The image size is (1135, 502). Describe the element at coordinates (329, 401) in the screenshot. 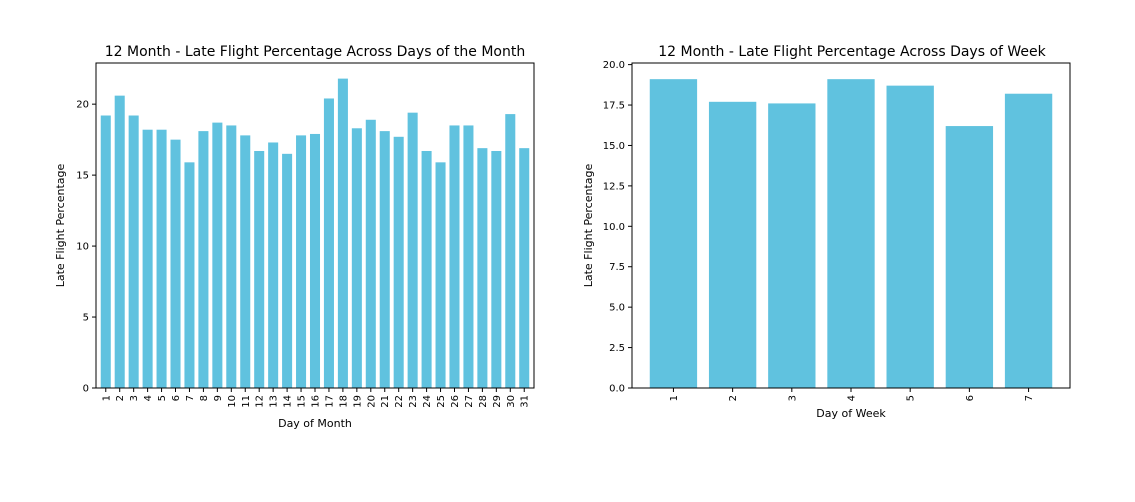

I see `x-tick-label: 17` at that location.